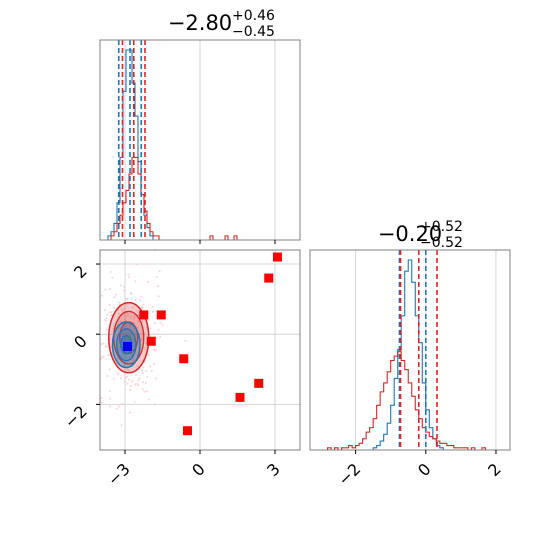 This screenshot has height=550, width=550. I want to click on title-param1-minus: −0.45, so click(253, 32).